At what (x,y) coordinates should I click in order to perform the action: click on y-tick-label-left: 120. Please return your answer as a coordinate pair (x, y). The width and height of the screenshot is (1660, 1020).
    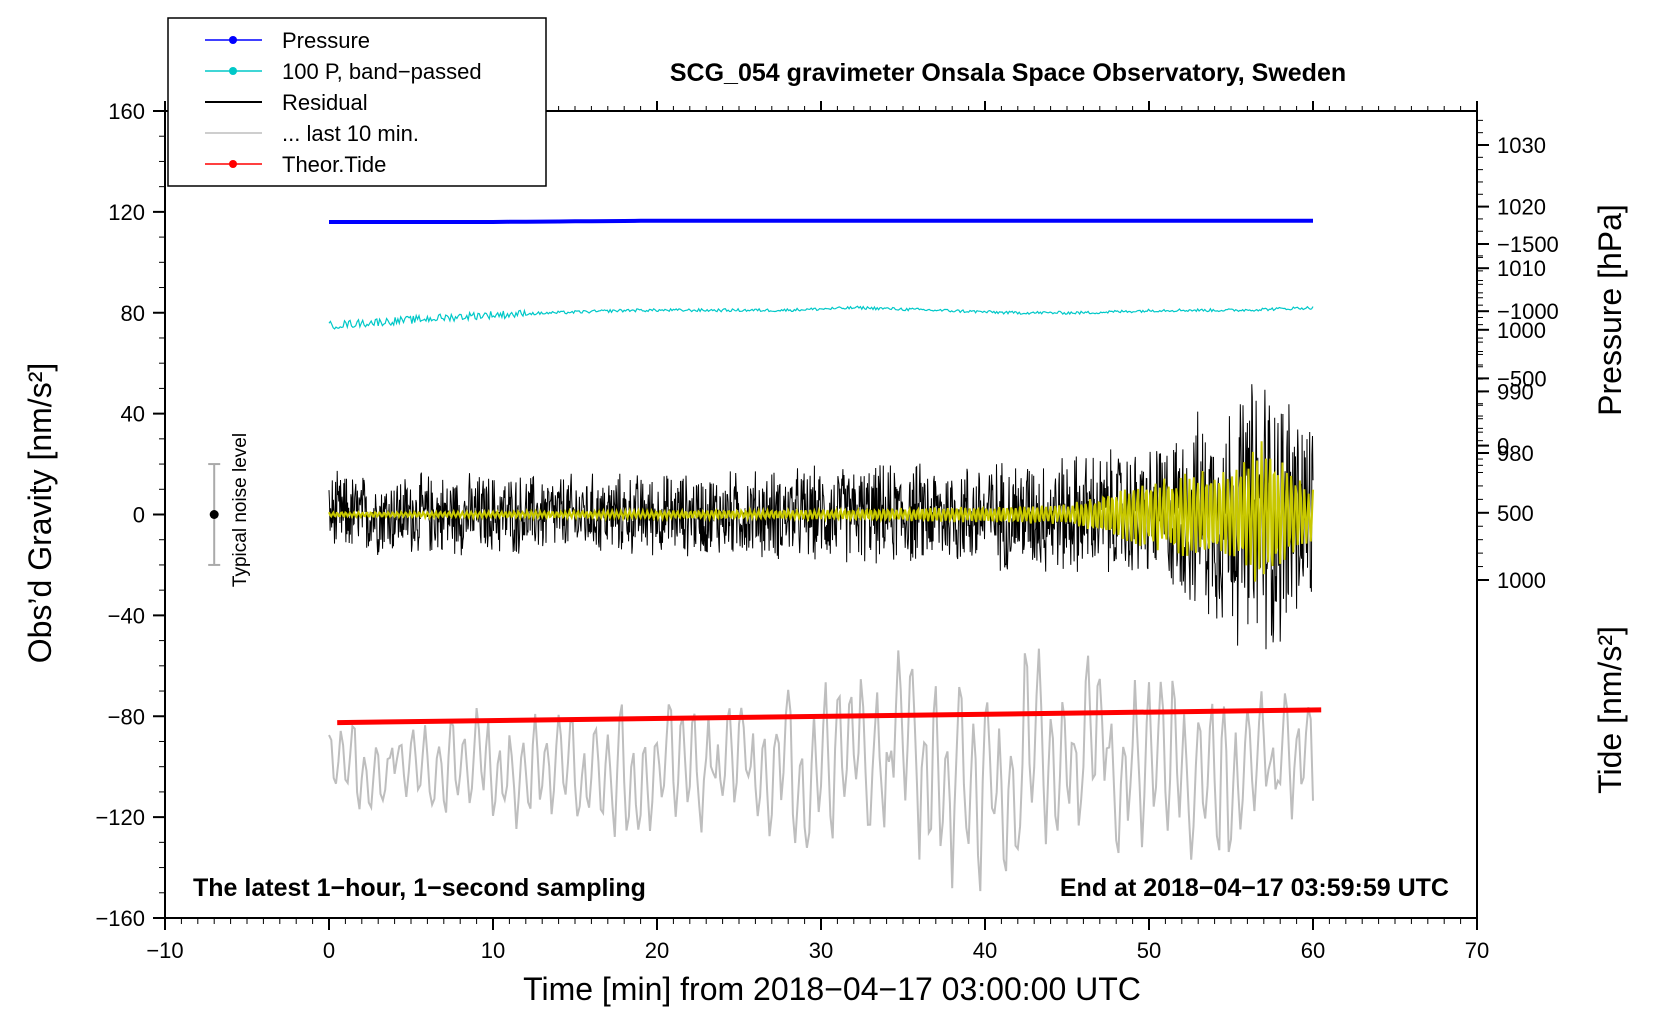
    Looking at the image, I should click on (126, 212).